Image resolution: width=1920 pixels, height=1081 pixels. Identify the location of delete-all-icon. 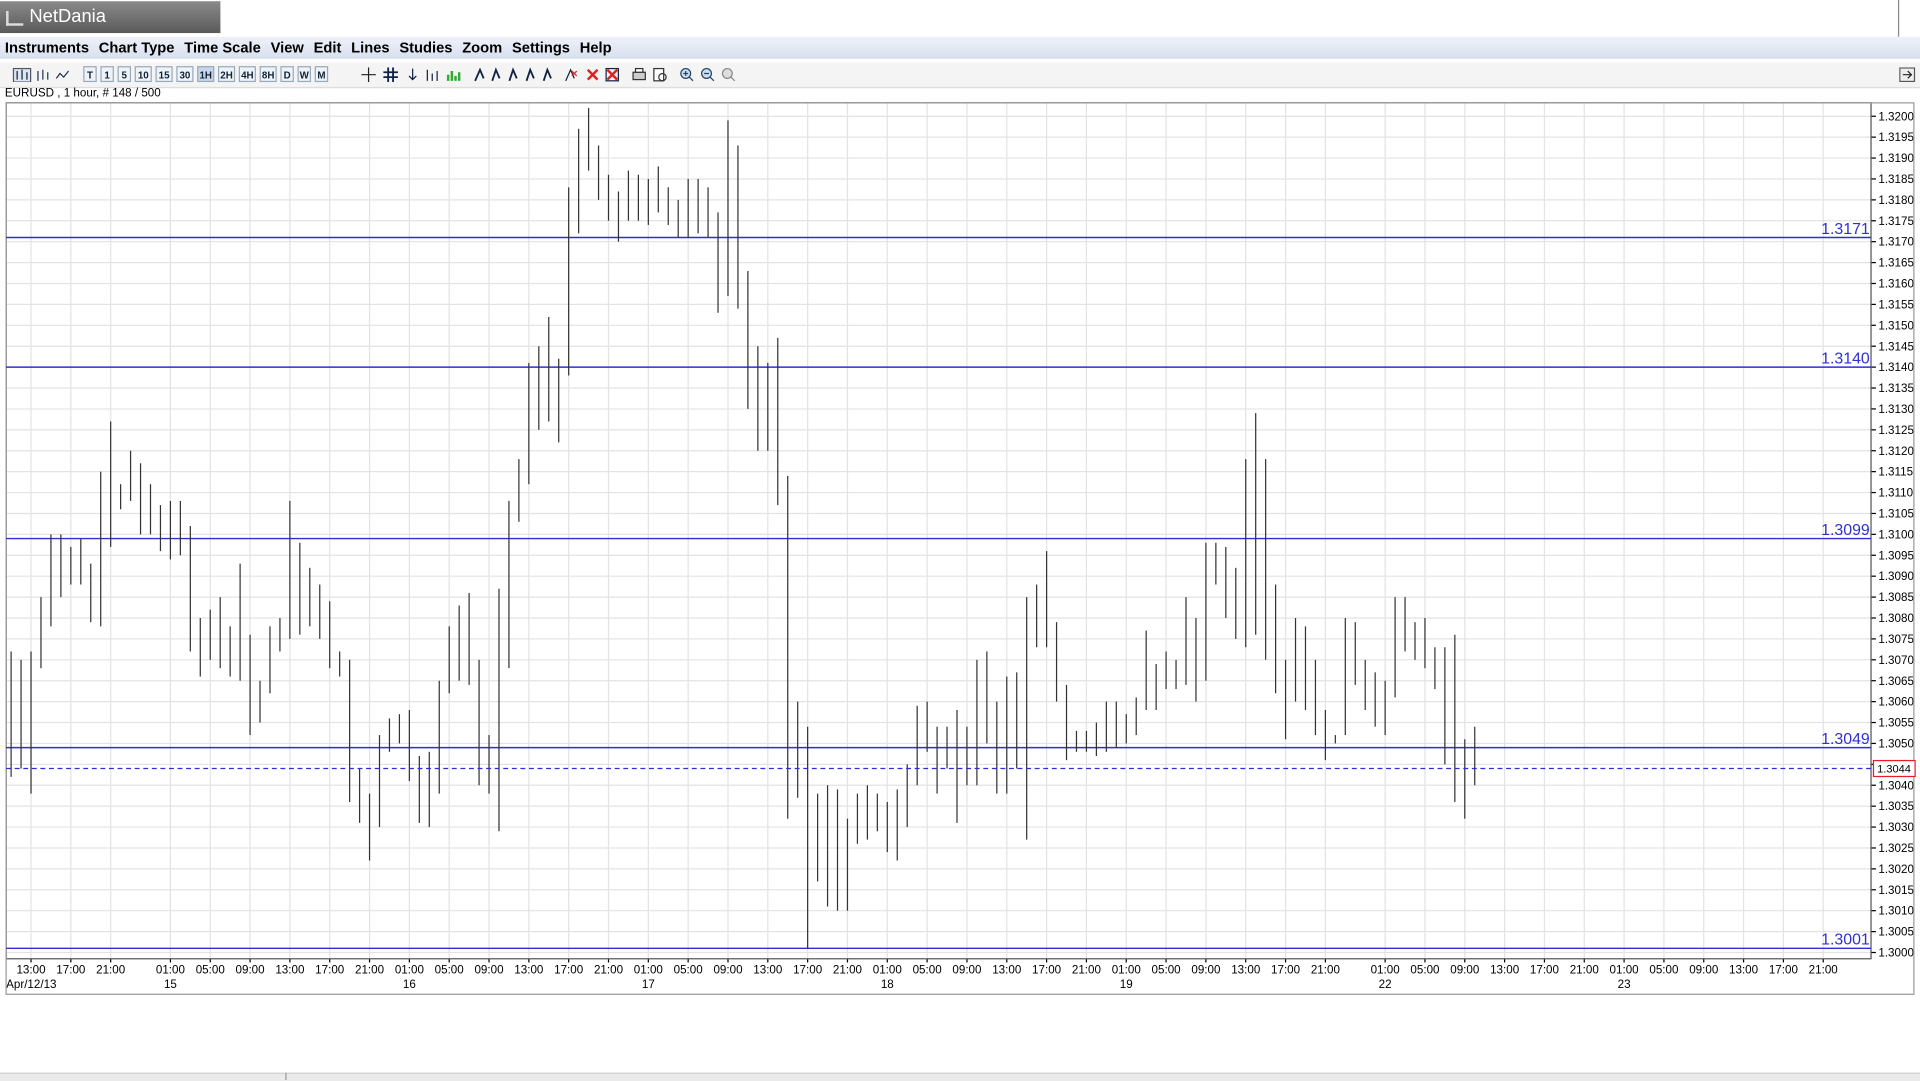
(612, 74).